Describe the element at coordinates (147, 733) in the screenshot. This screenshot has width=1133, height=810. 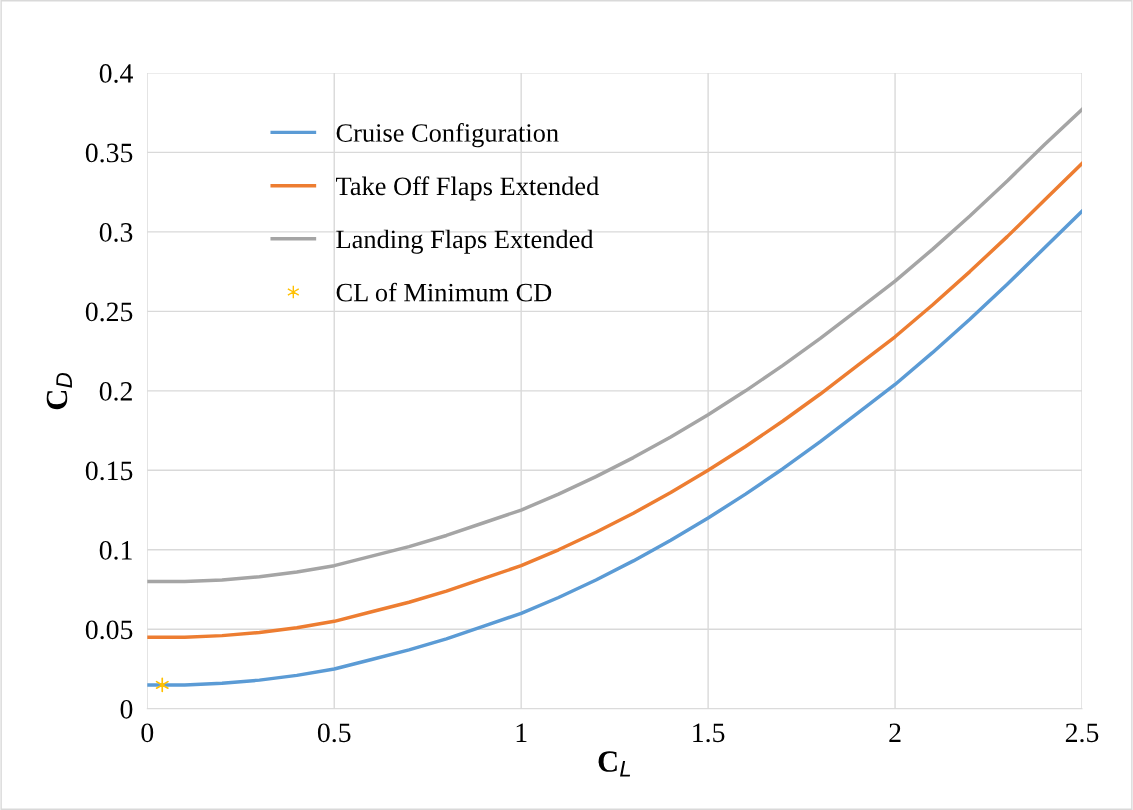
I see `x-tick-label: 0` at that location.